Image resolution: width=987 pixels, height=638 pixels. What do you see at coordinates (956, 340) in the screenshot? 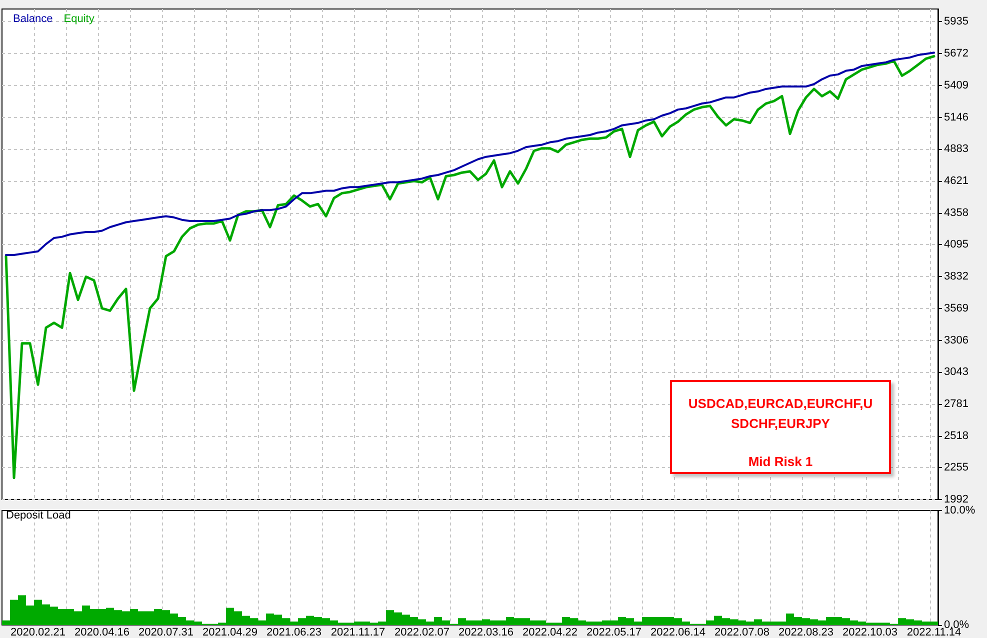
I see `y-tick-label: 3306` at bounding box center [956, 340].